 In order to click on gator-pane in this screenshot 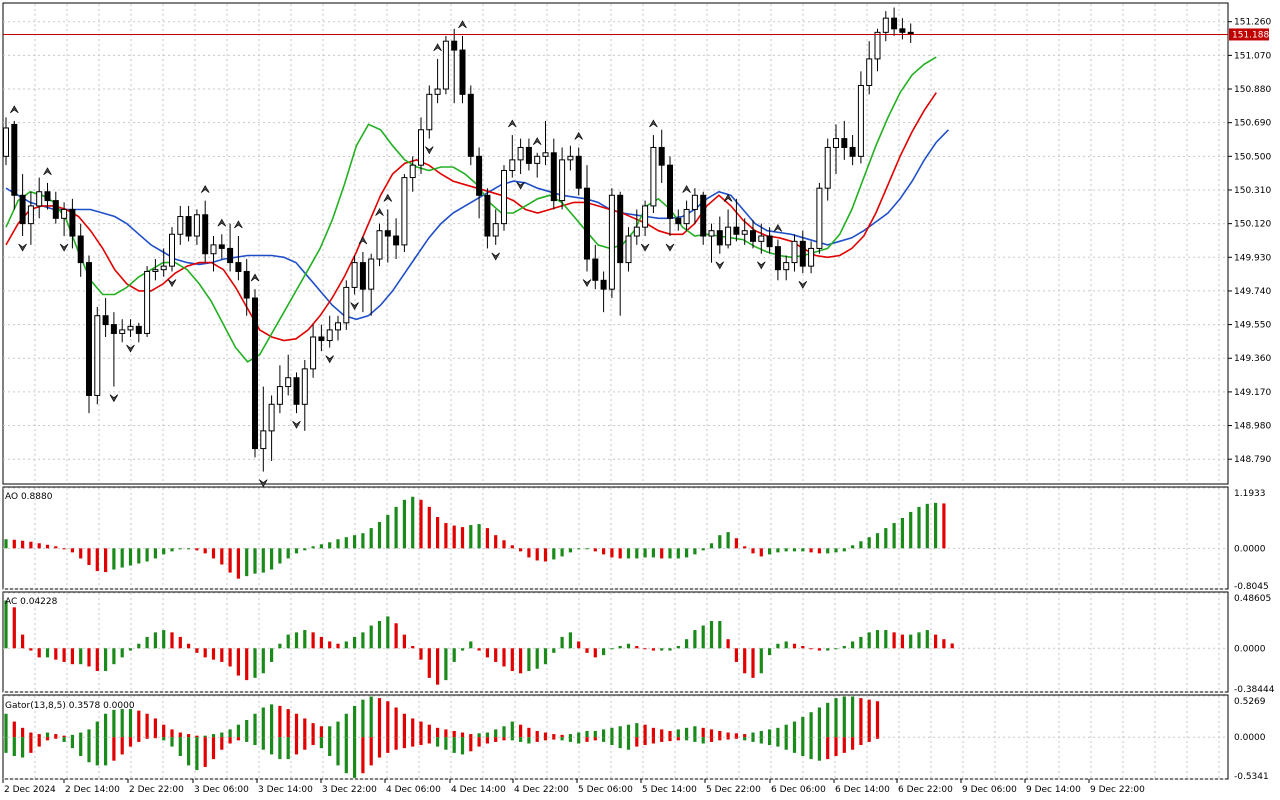, I will do `click(442, 737)`.